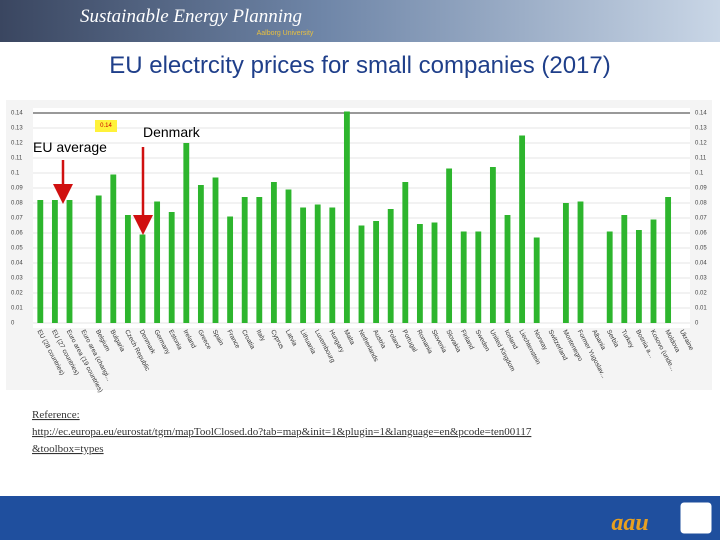  What do you see at coordinates (17, 249) in the screenshot?
I see `y-tick-label: 0.05` at bounding box center [17, 249].